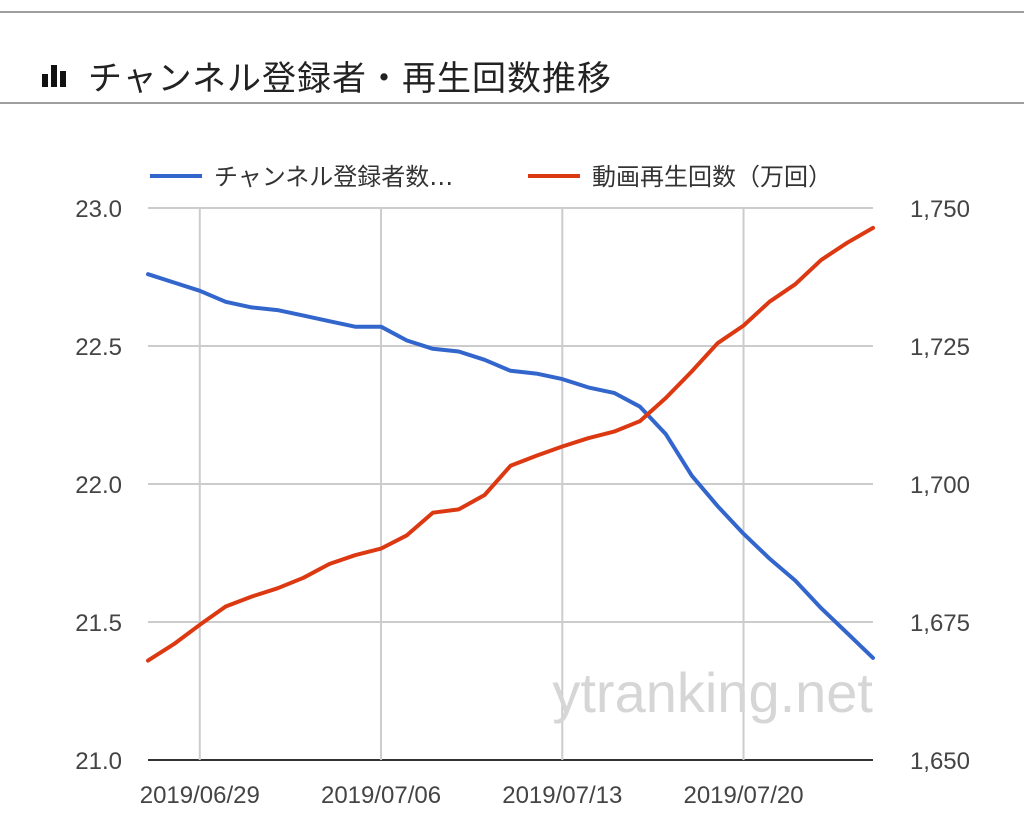 Image resolution: width=1024 pixels, height=816 pixels. Describe the element at coordinates (940, 761) in the screenshot. I see `right-tick-label: 1,650` at that location.